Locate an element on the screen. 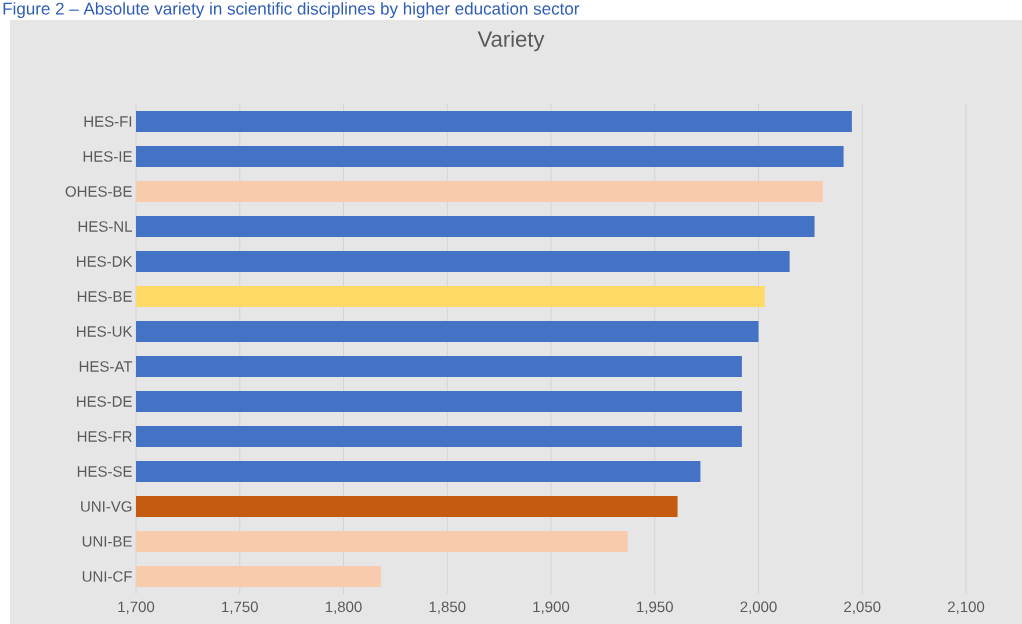  x-tick-label: 1,800 is located at coordinates (343, 607).